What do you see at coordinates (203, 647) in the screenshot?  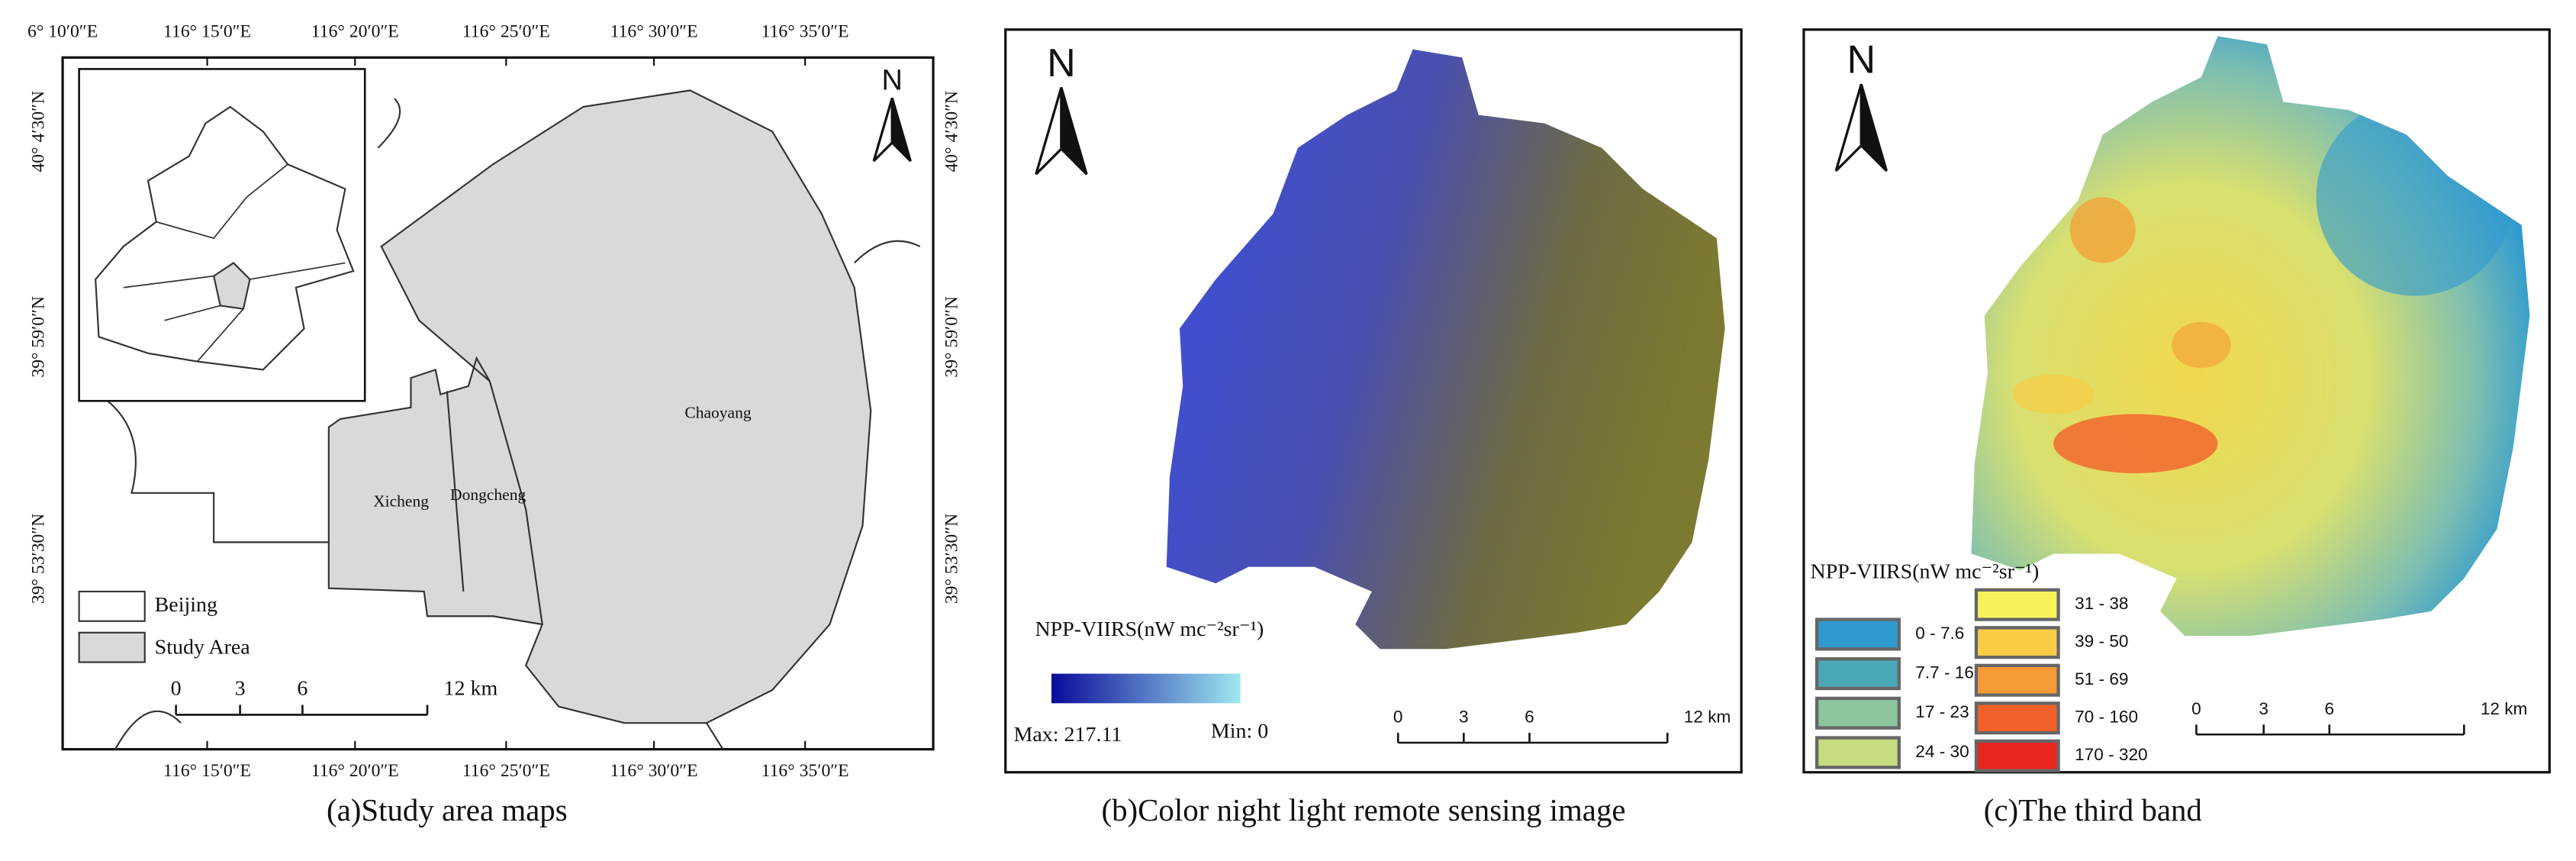 I see `legend-label: Study Area` at bounding box center [203, 647].